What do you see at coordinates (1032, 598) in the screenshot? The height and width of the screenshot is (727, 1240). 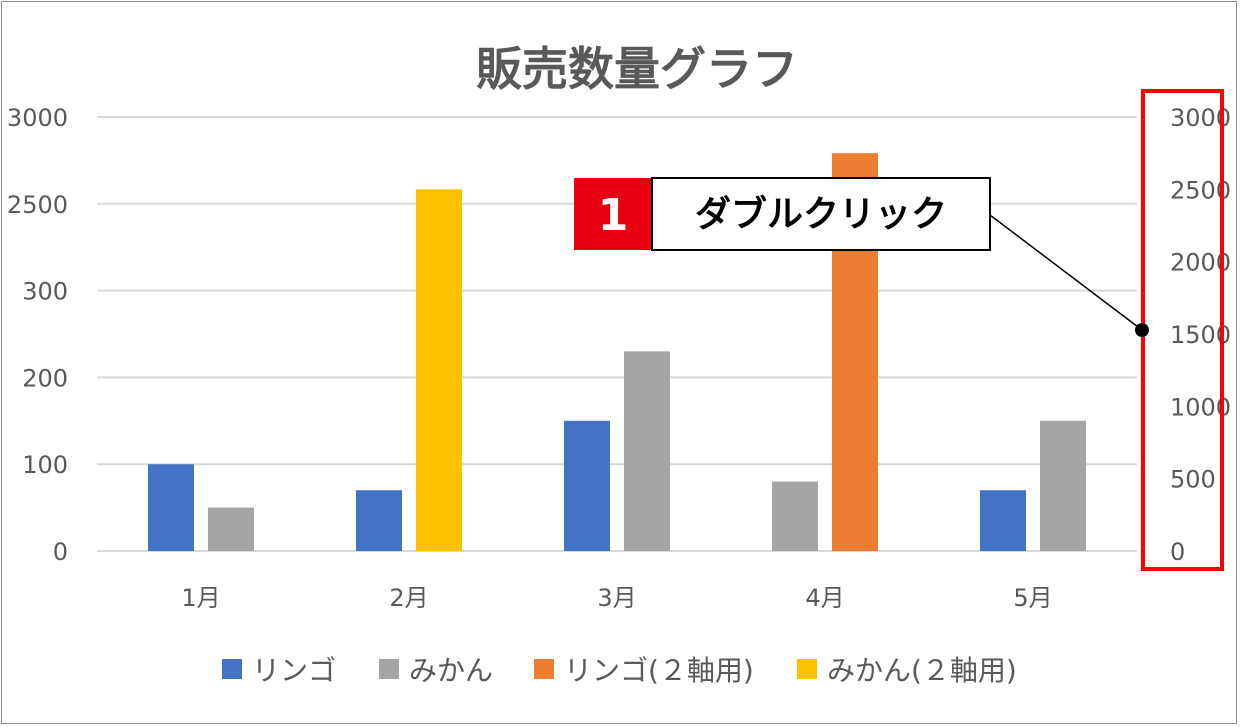 I see `category-label: 5月` at bounding box center [1032, 598].